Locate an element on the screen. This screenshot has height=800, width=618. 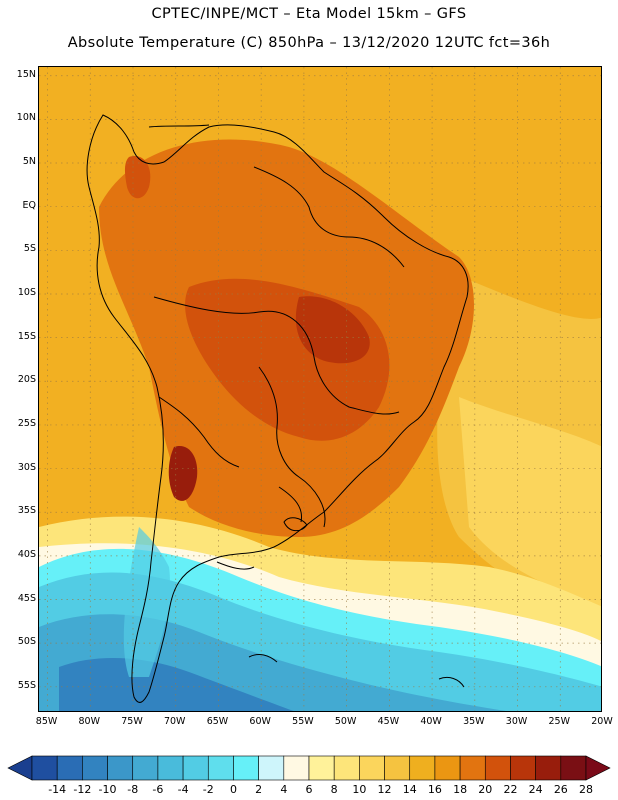
lon-label: 75W is located at coordinates (132, 721).